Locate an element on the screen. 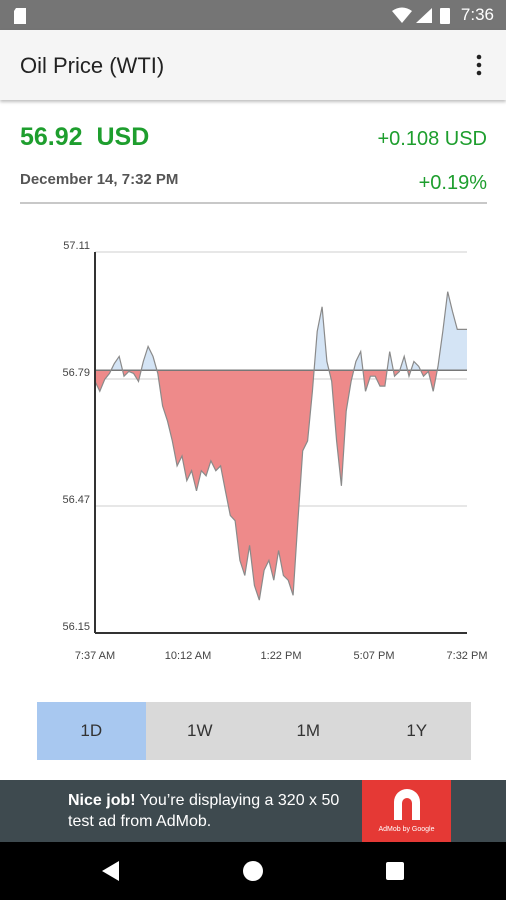 This screenshot has width=506, height=905. x-tick-label: 5:07 PM is located at coordinates (374, 656).